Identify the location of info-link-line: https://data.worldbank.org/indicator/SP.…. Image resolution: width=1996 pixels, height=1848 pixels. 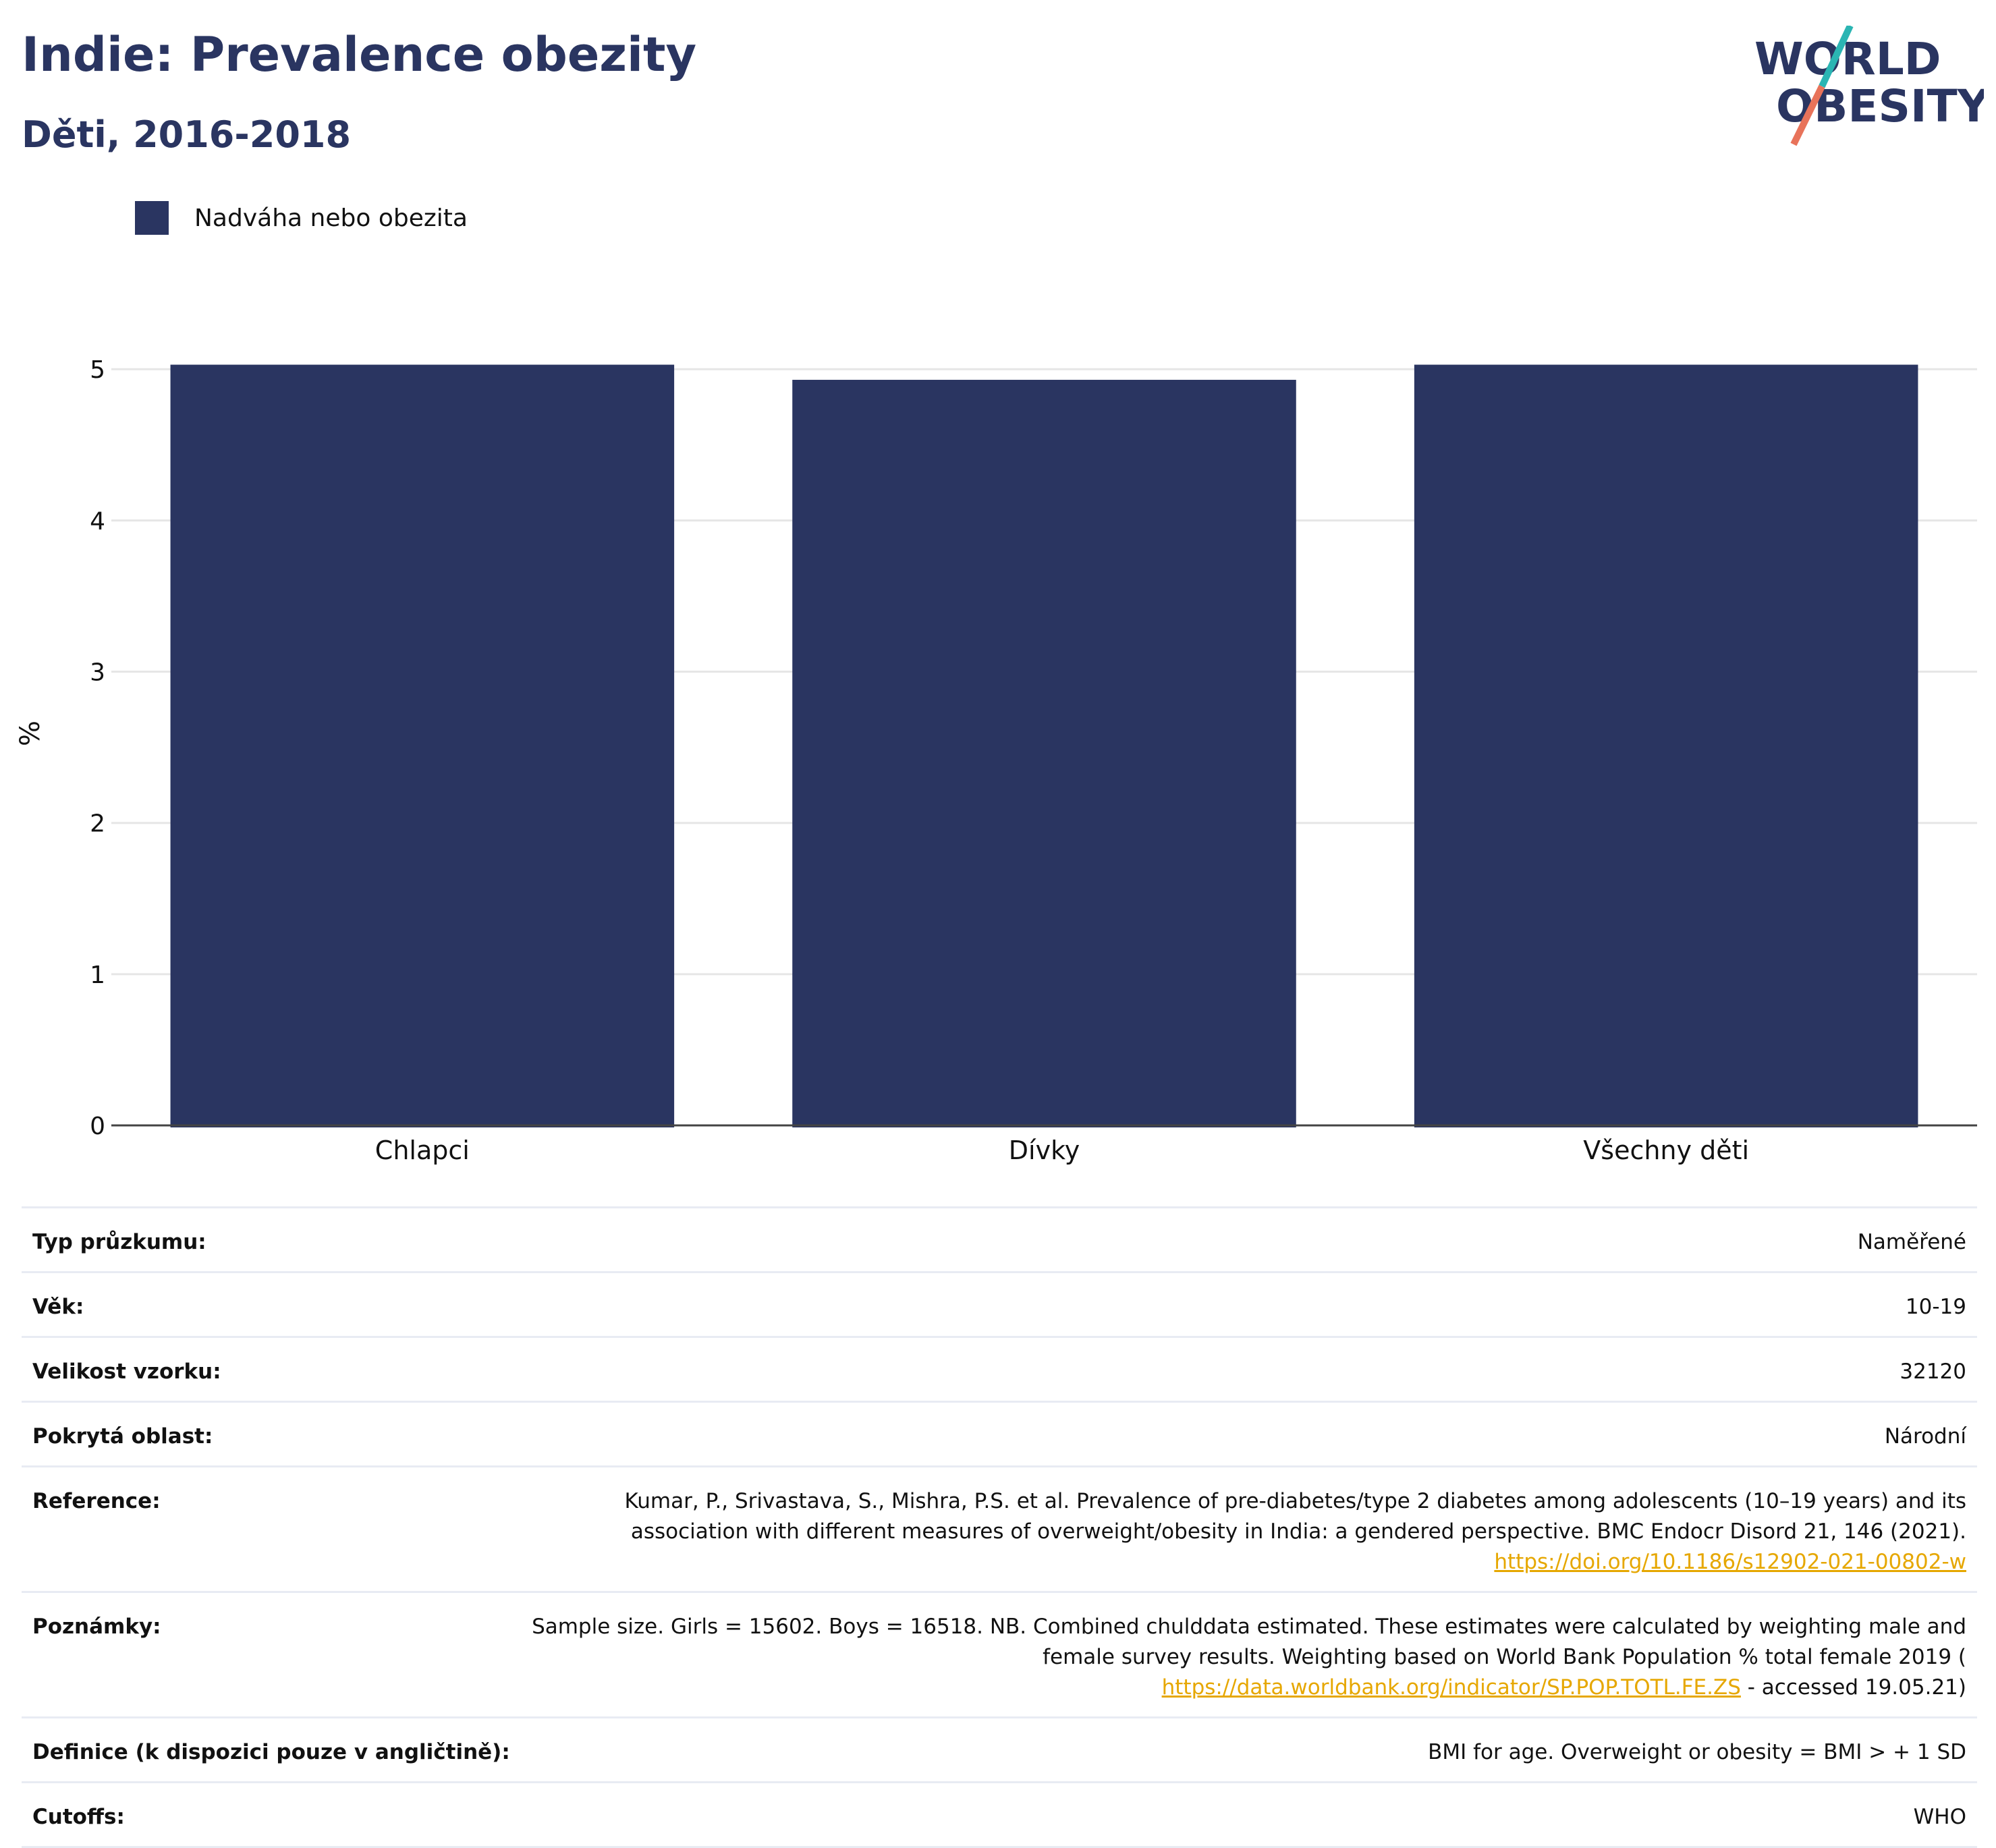
(1077, 1688).